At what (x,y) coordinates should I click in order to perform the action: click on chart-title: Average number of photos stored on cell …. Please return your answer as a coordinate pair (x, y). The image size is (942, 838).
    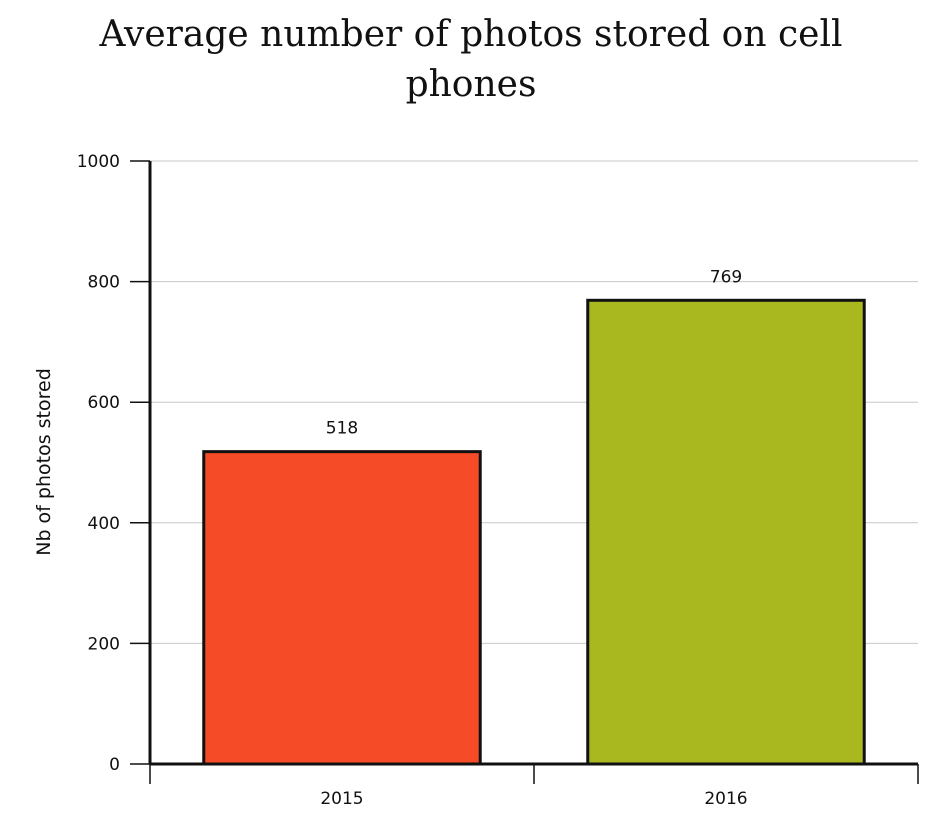
    Looking at the image, I should click on (471, 60).